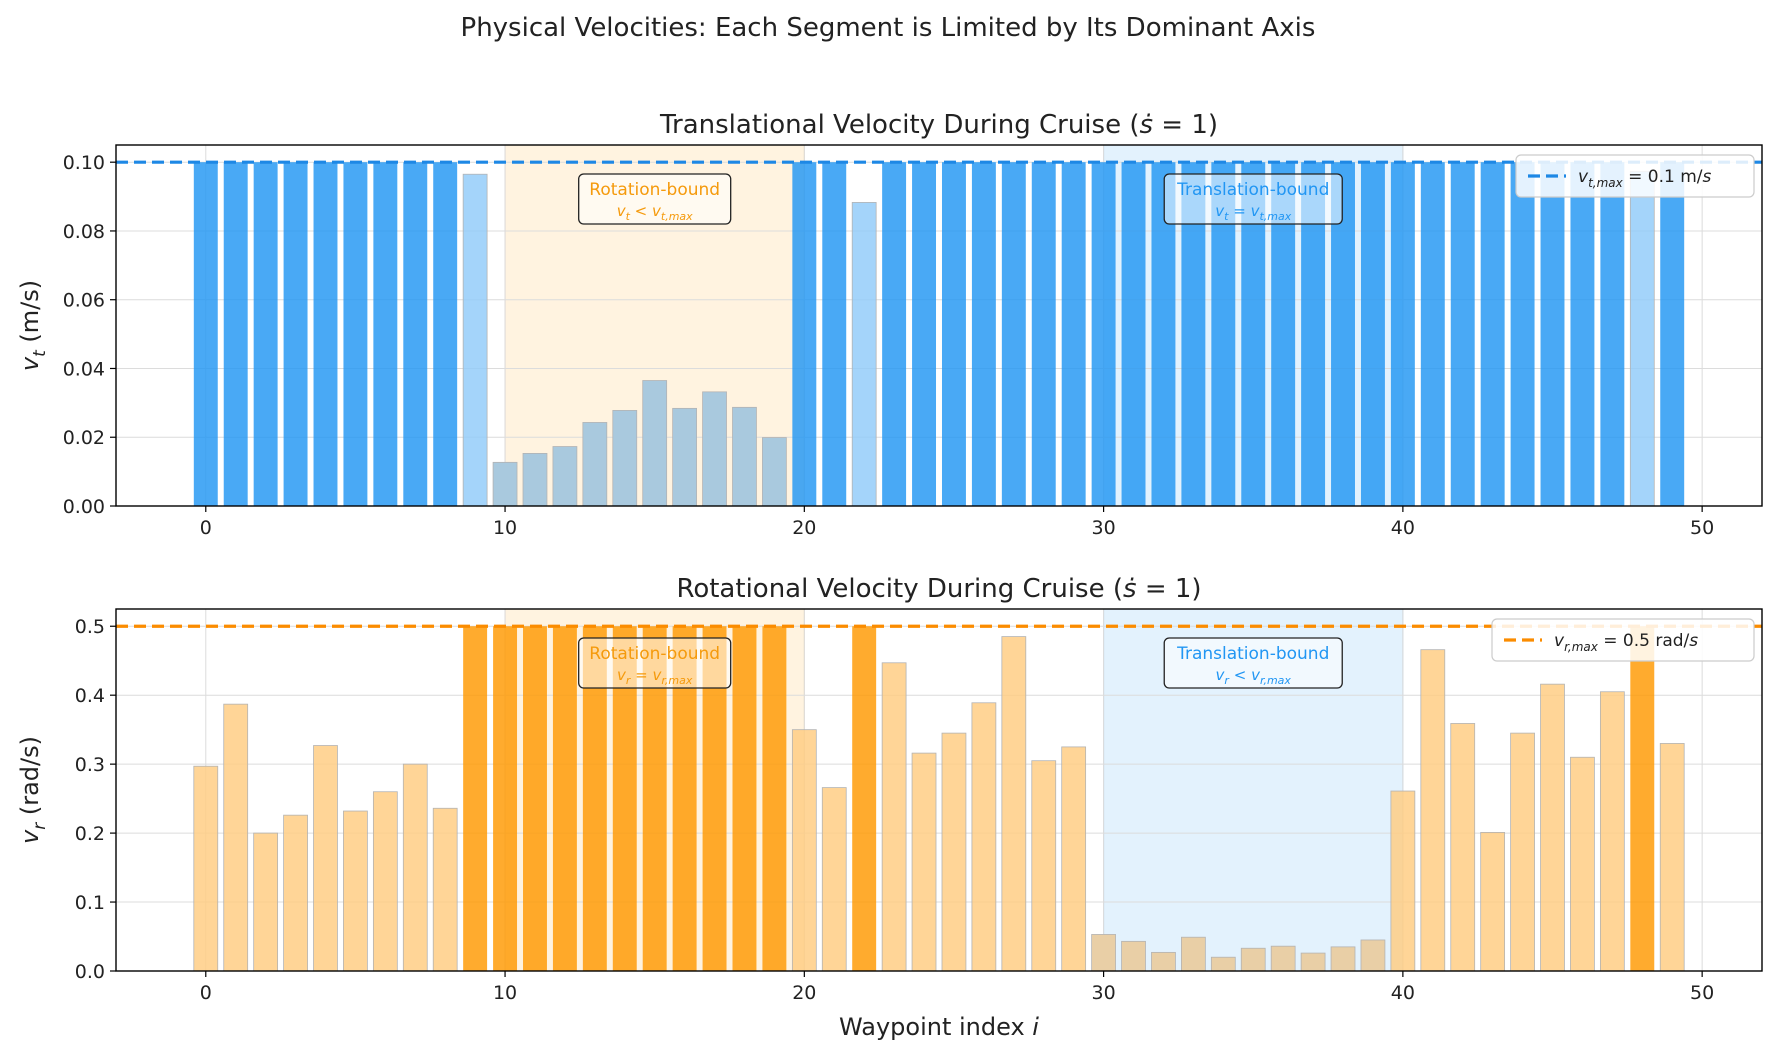 Image resolution: width=1777 pixels, height=1063 pixels. Describe the element at coordinates (939, 1027) in the screenshot. I see `x-axis-label: Waypoint index i` at that location.